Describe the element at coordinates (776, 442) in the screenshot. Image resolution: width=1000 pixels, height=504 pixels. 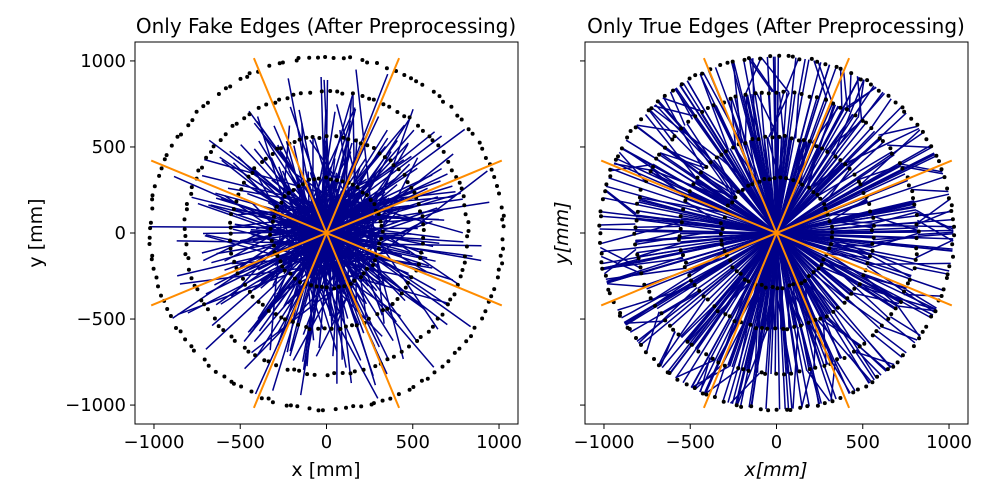
I see `x-tick-label: 0` at that location.